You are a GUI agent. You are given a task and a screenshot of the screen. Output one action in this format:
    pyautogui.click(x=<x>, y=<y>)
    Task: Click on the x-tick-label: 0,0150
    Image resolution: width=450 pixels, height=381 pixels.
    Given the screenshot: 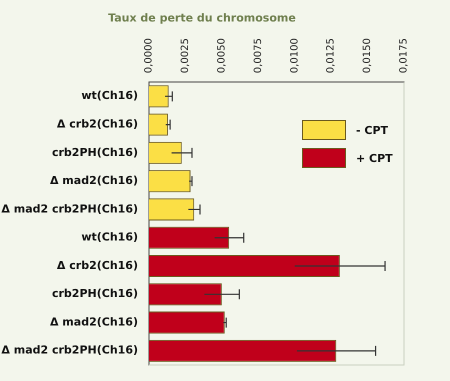 What is the action you would take?
    pyautogui.click(x=368, y=56)
    